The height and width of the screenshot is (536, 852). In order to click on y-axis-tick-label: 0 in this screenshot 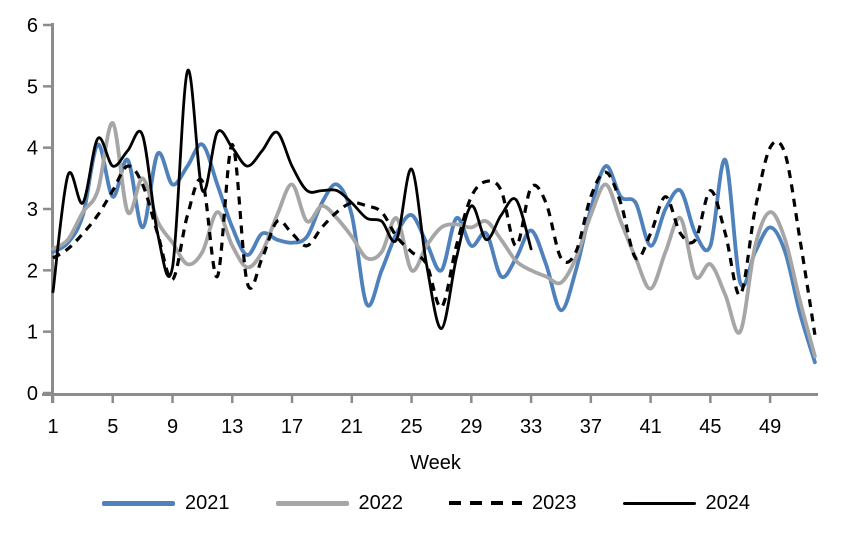, I will do `click(32, 394)`.